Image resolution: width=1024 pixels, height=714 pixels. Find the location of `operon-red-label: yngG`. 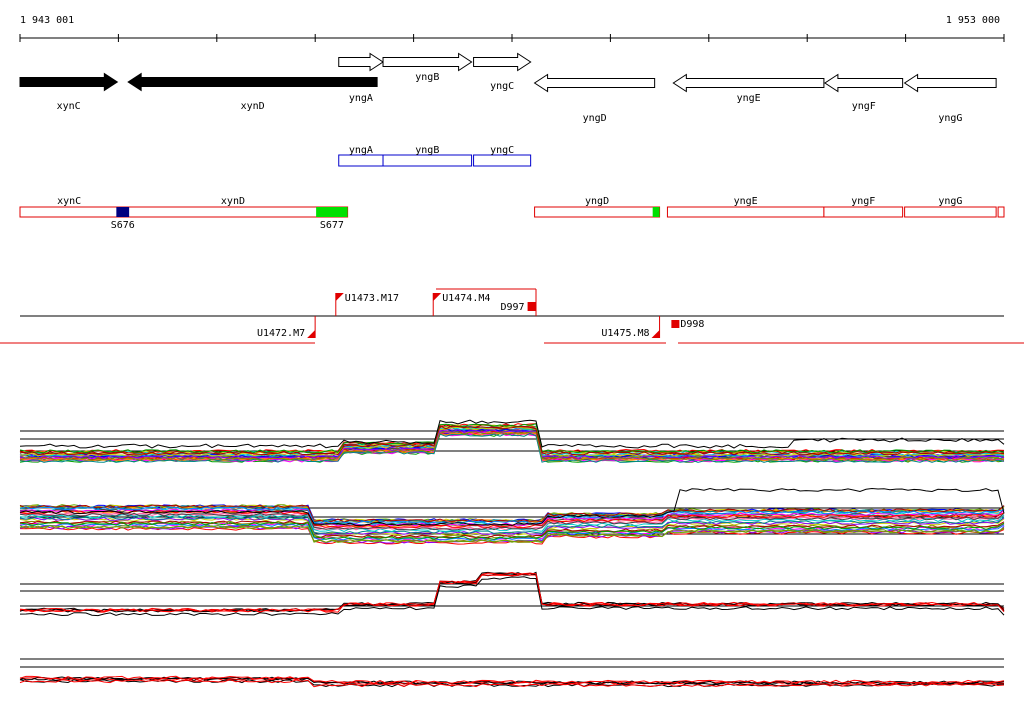

operon-red-label: yngG is located at coordinates (950, 201).